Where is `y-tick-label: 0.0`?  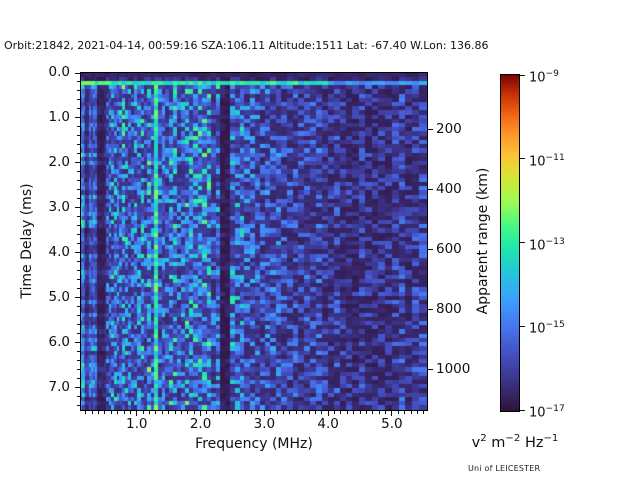 y-tick-label: 0.0 is located at coordinates (59, 72).